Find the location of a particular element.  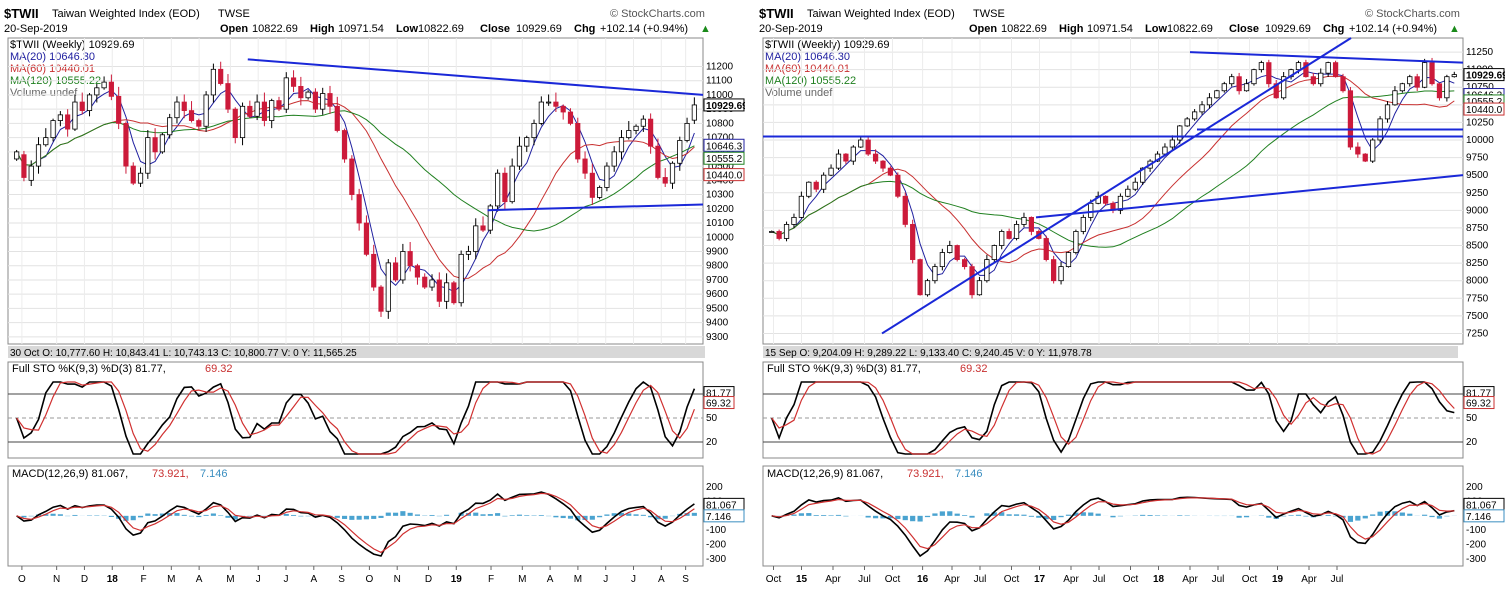

y-tick-label: 10300 is located at coordinates (720, 195).